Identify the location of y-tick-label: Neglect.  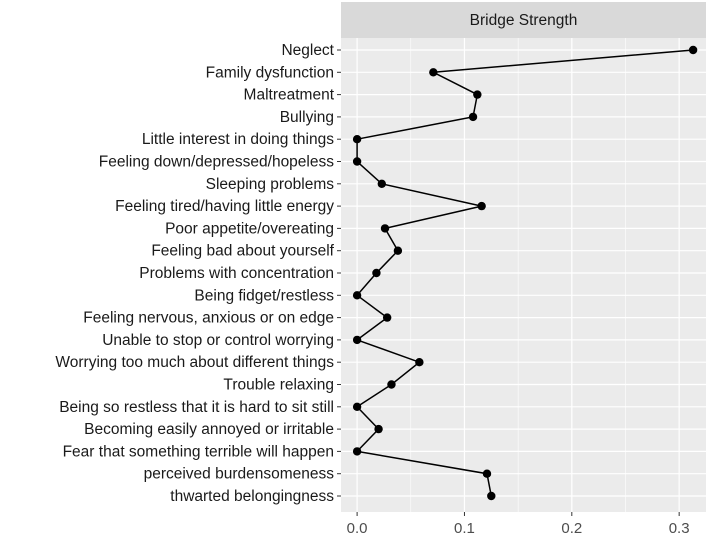
(307, 50).